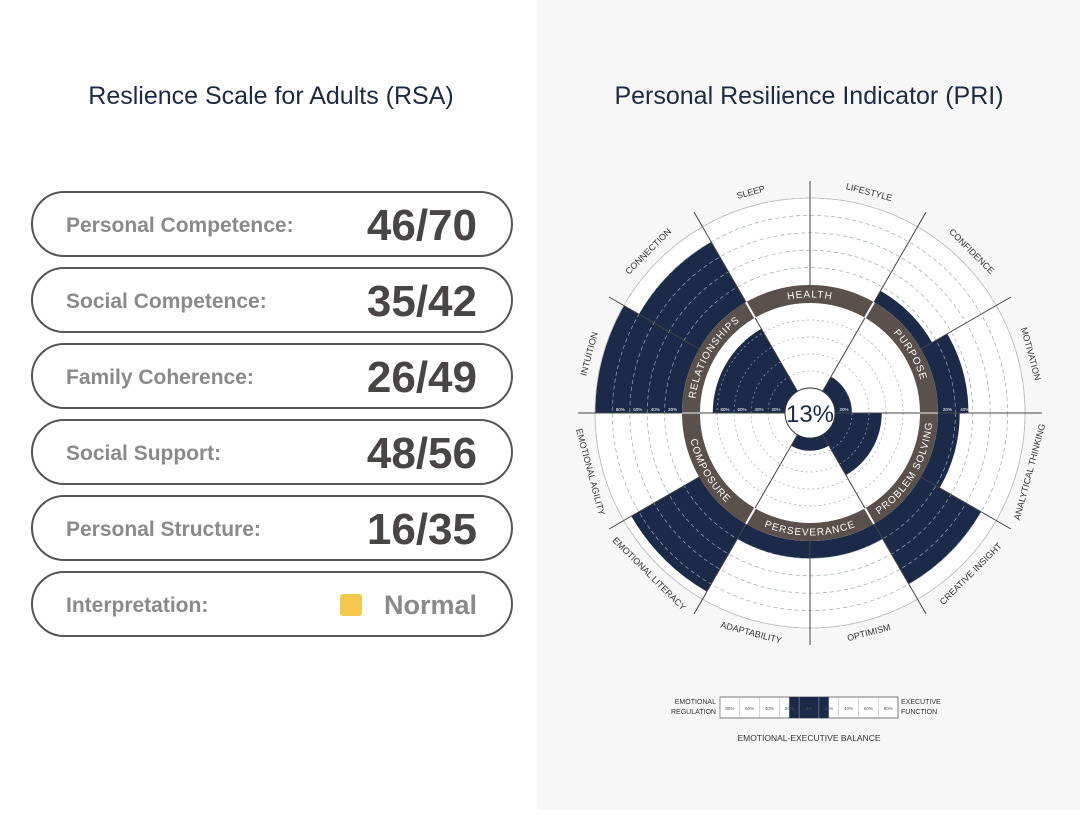 The image size is (1080, 815). Describe the element at coordinates (808, 96) in the screenshot. I see `pri-title: Personal Resilience Indicator (PRI)` at that location.